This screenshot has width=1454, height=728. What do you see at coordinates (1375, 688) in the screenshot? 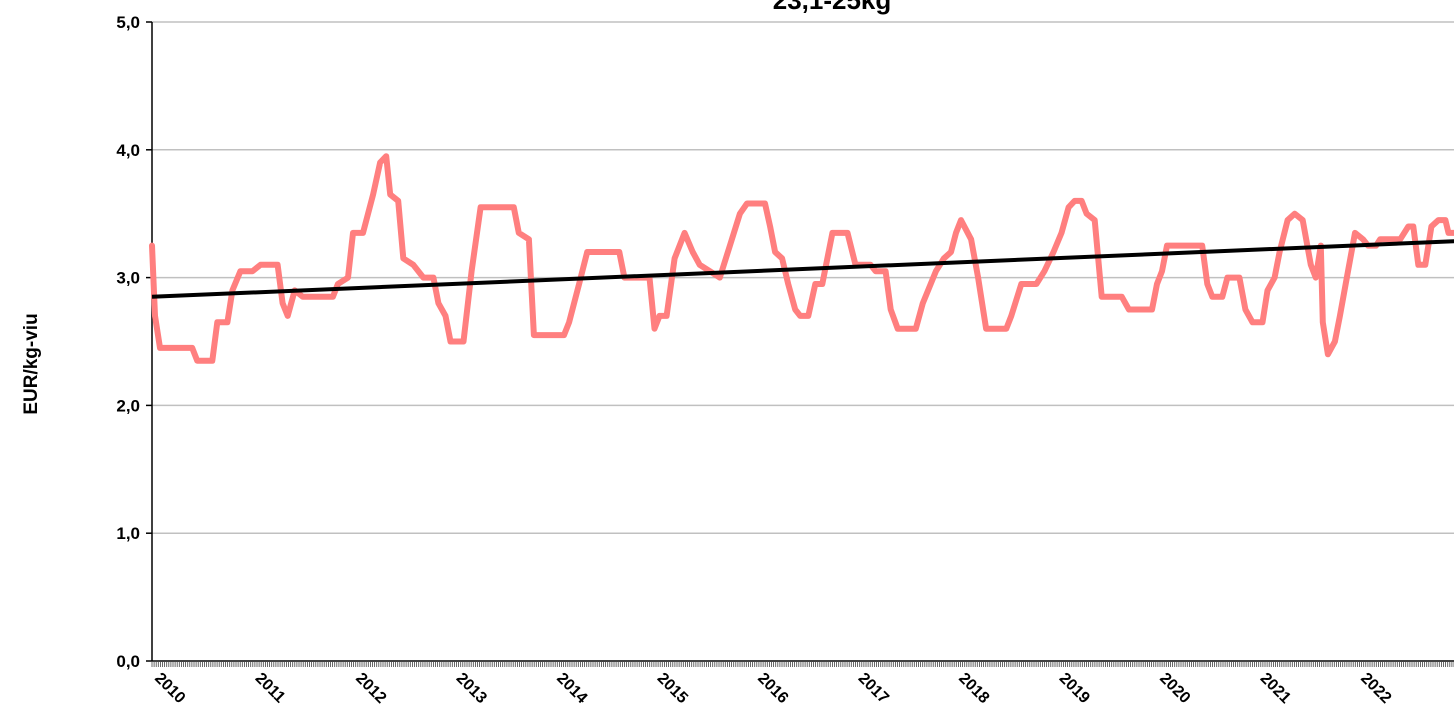
I see `x-tick-label: 2022` at bounding box center [1375, 688].